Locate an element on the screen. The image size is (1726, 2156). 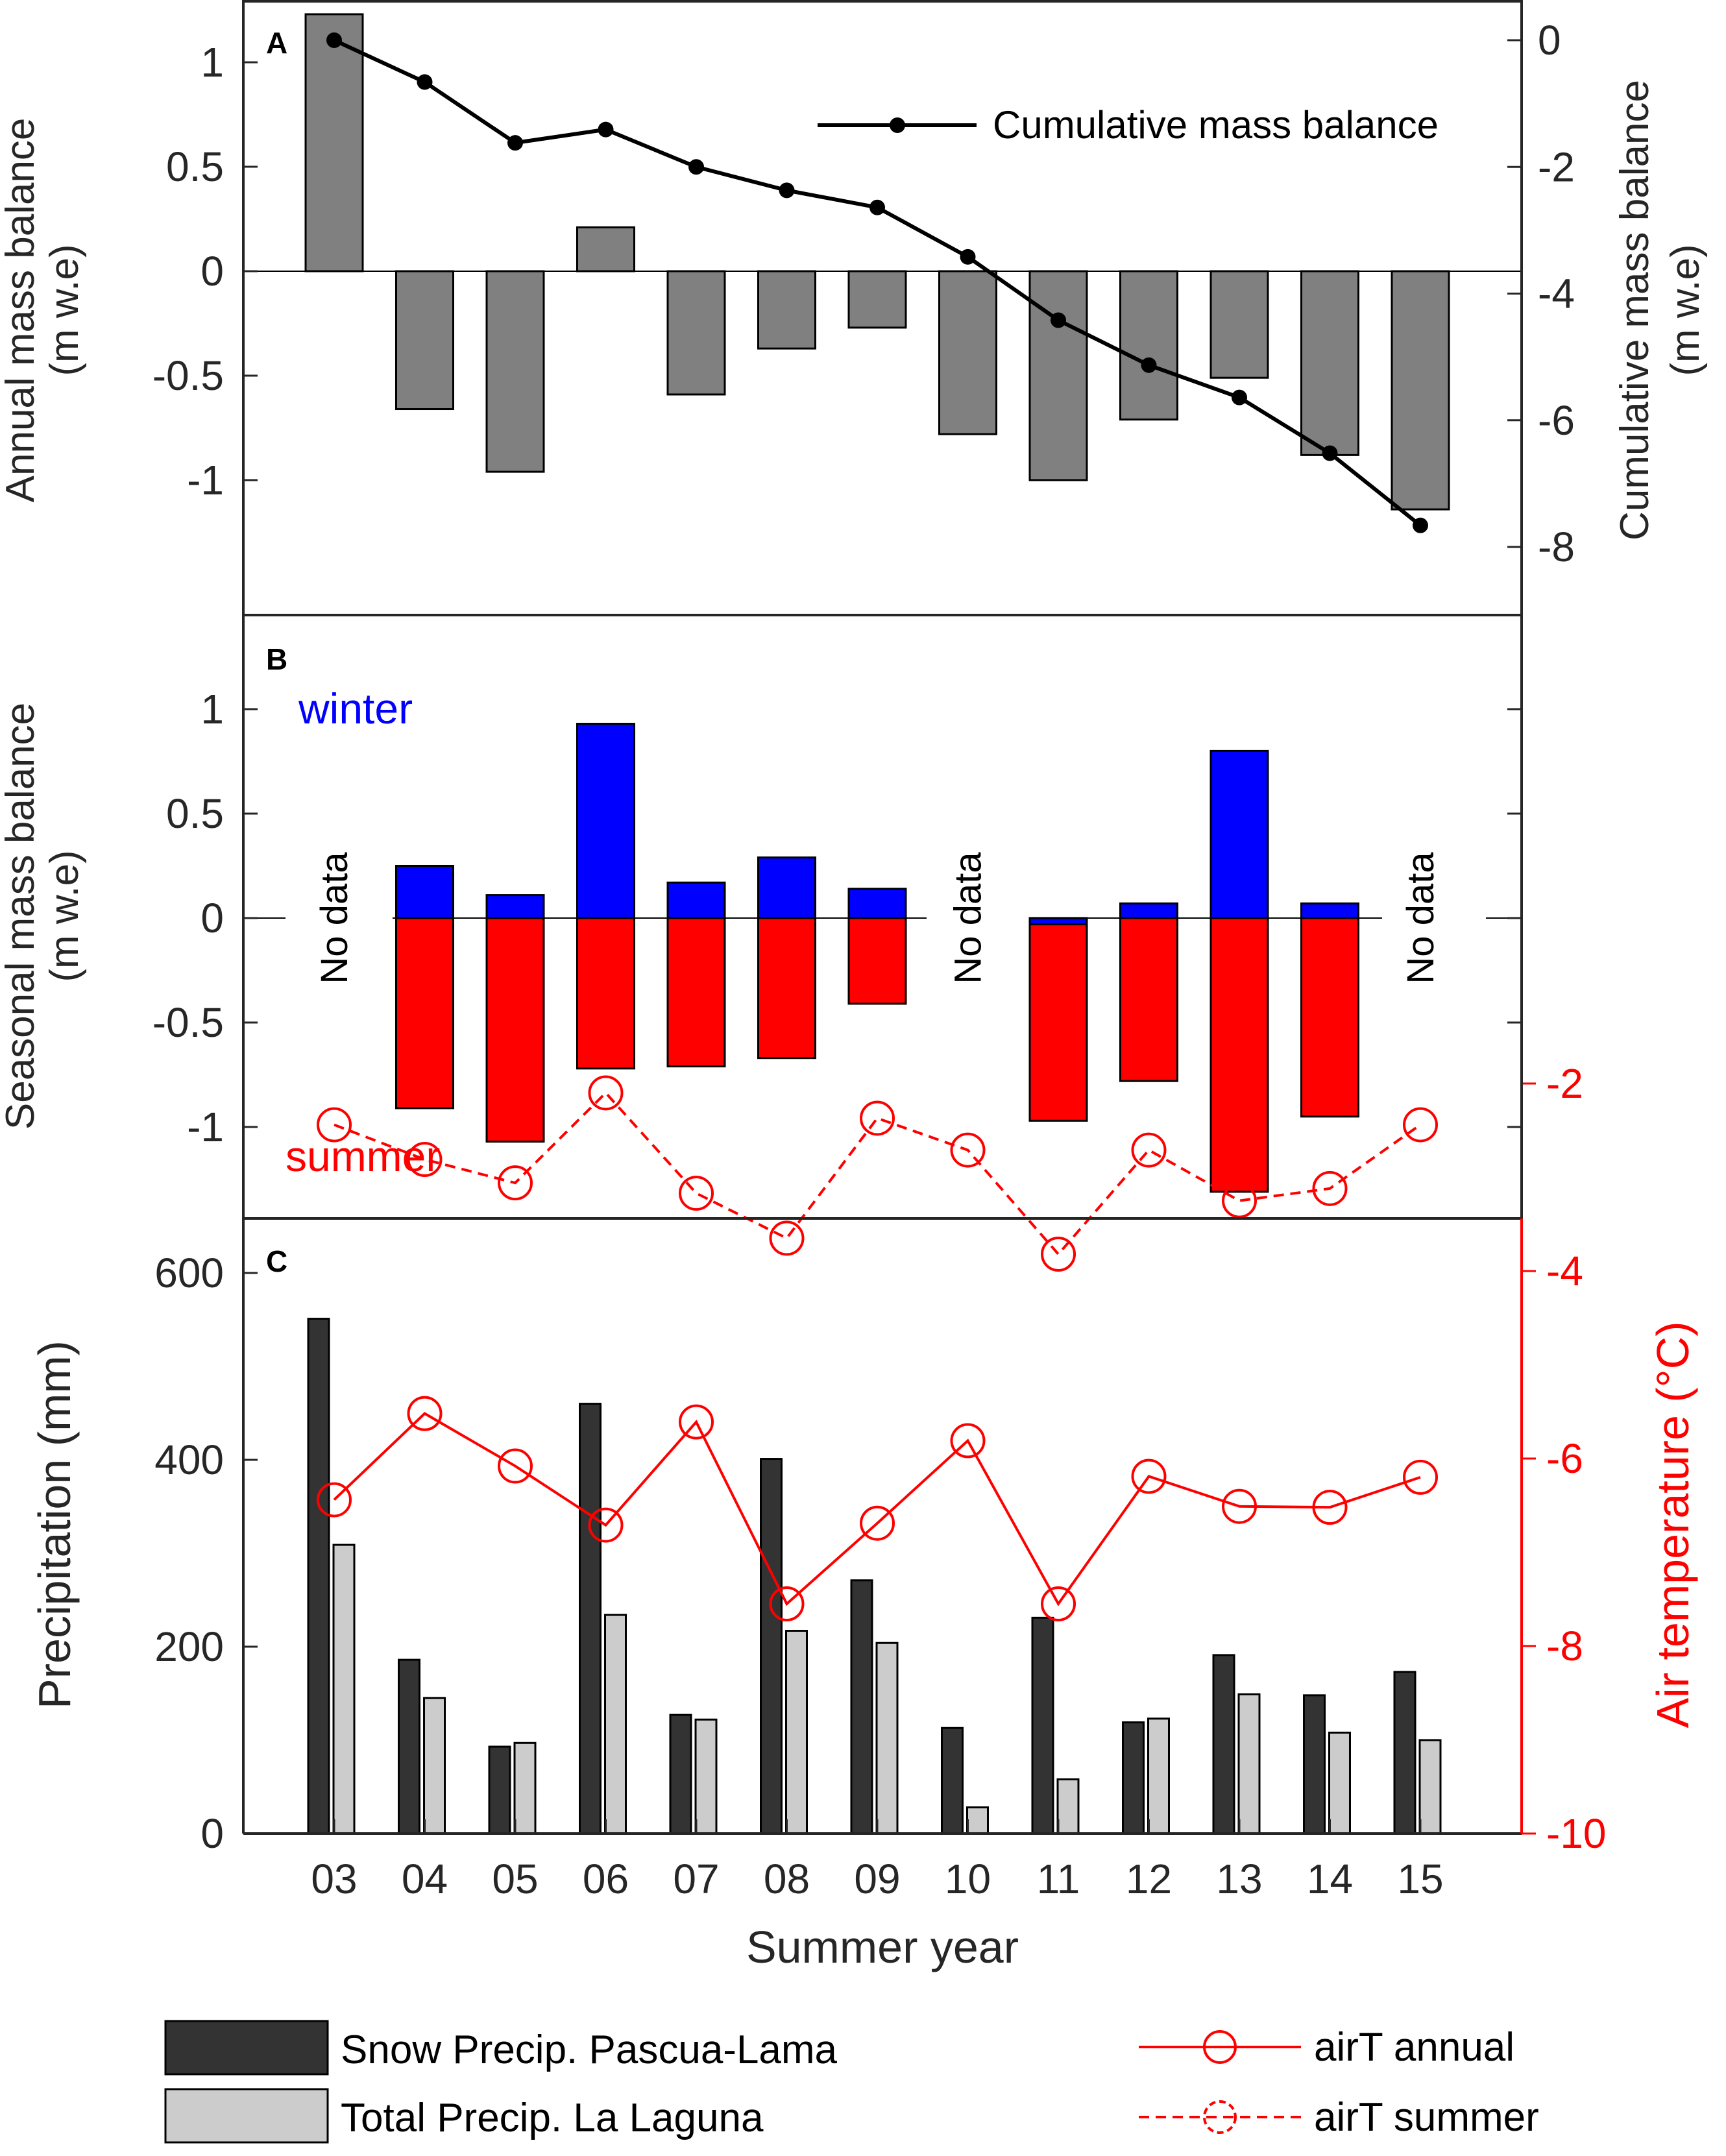
panel-a-legend: Cumulative mass balance is located at coordinates (1128, 125).